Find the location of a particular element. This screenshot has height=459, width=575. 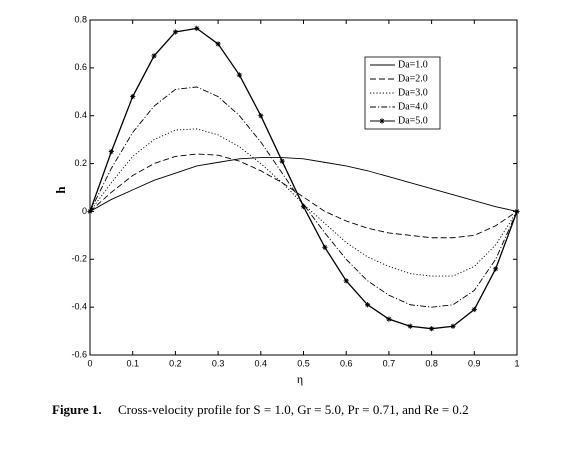

y-tick-label: 0.2 is located at coordinates (80, 163).